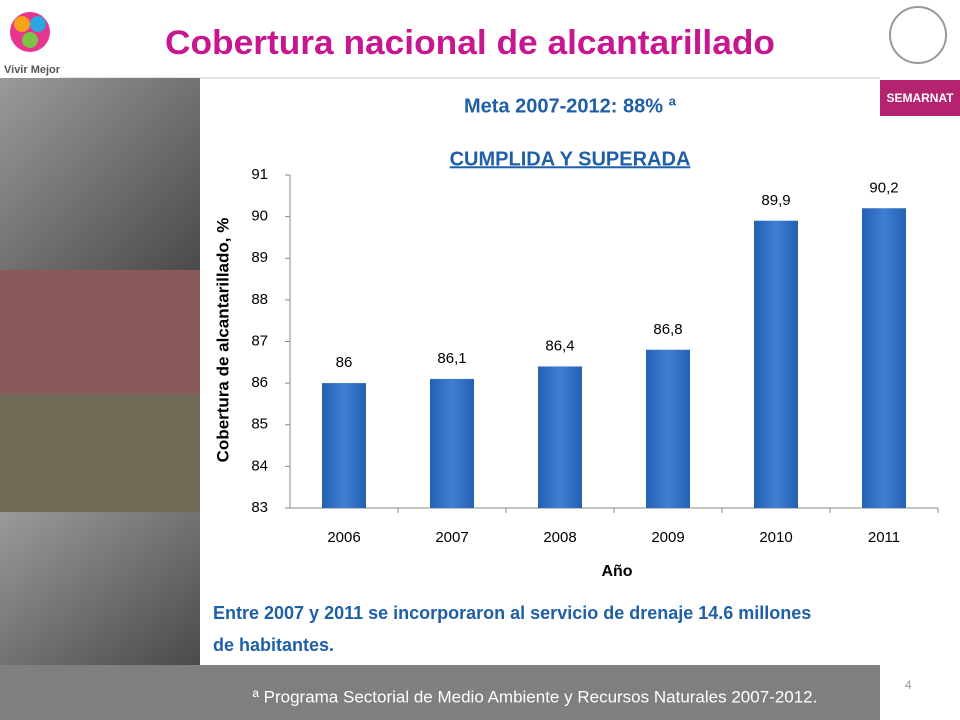  What do you see at coordinates (259, 340) in the screenshot?
I see `y-tick-label: 87` at bounding box center [259, 340].